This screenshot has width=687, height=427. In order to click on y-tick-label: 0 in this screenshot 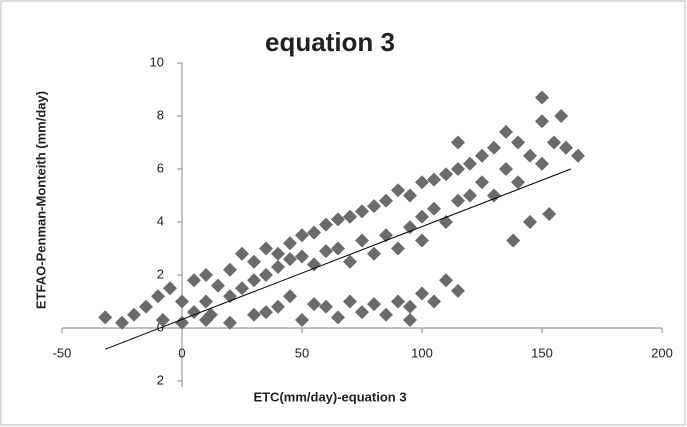, I will do `click(160, 326)`.